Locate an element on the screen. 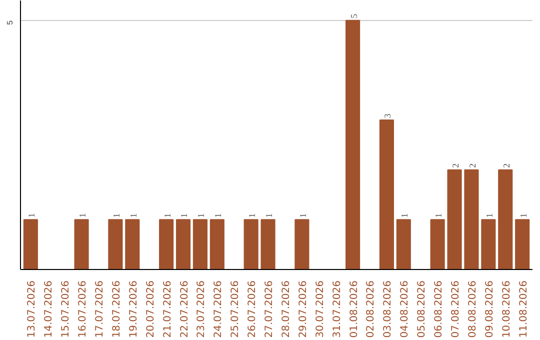 This screenshot has height=340, width=540. x-tick-label: 26.07.2026 is located at coordinates (252, 309).